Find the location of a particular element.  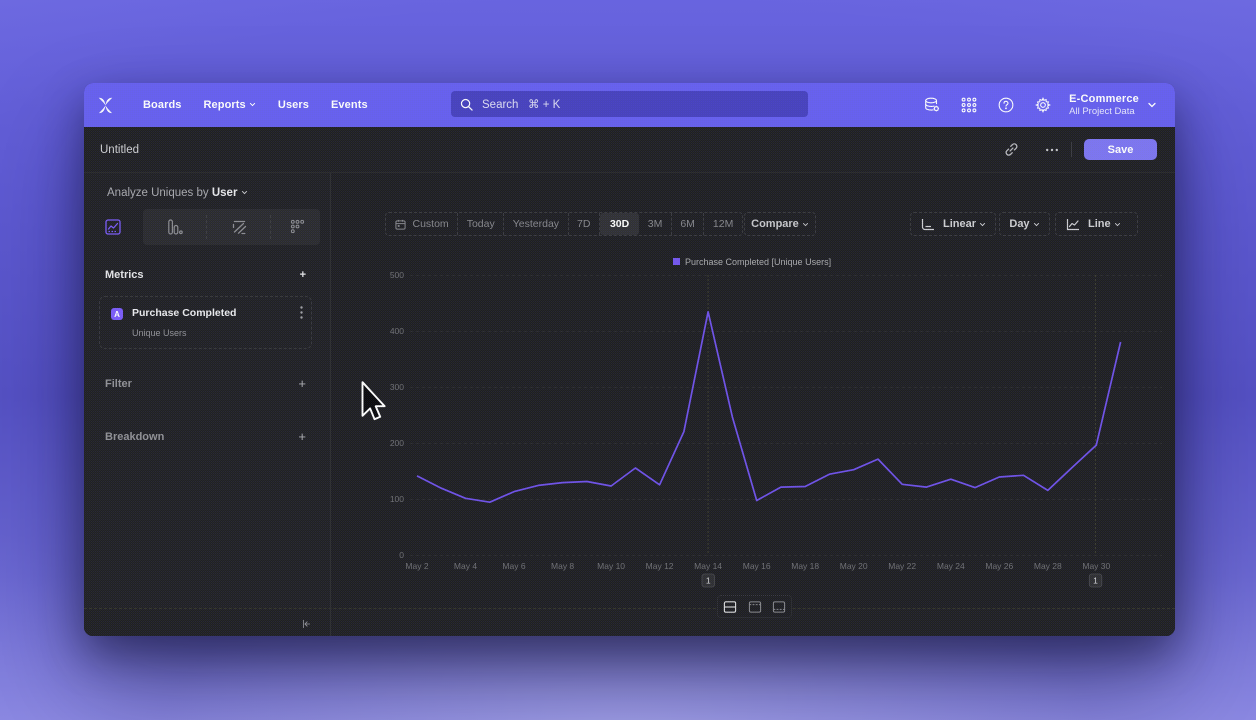

svg-text: 400 is located at coordinates (397, 331).